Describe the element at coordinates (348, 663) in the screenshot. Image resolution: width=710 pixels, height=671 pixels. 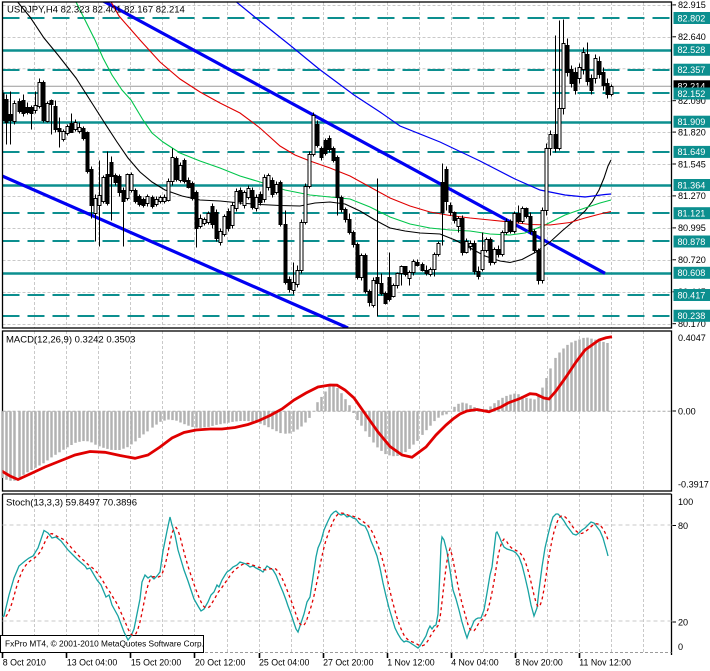
I see `svg-text: 27 Oct 20:00` at that location.